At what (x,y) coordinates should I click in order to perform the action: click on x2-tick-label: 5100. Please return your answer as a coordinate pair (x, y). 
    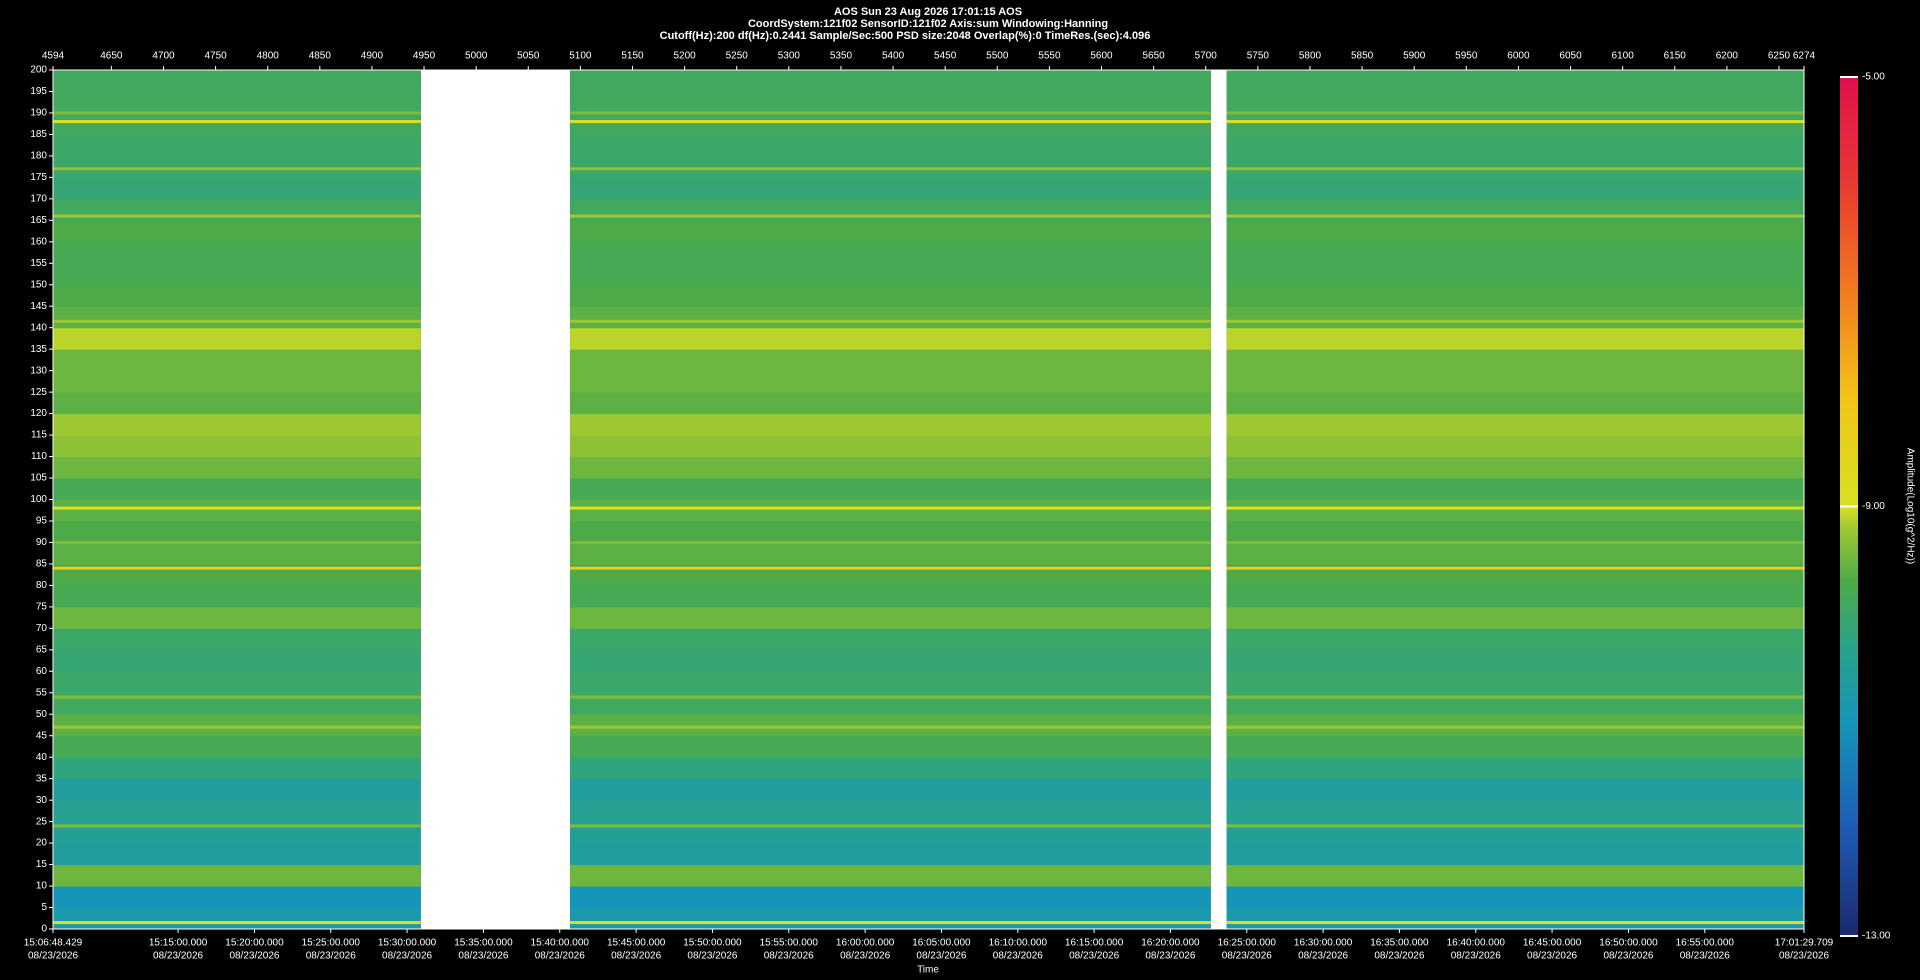
    Looking at the image, I should click on (580, 56).